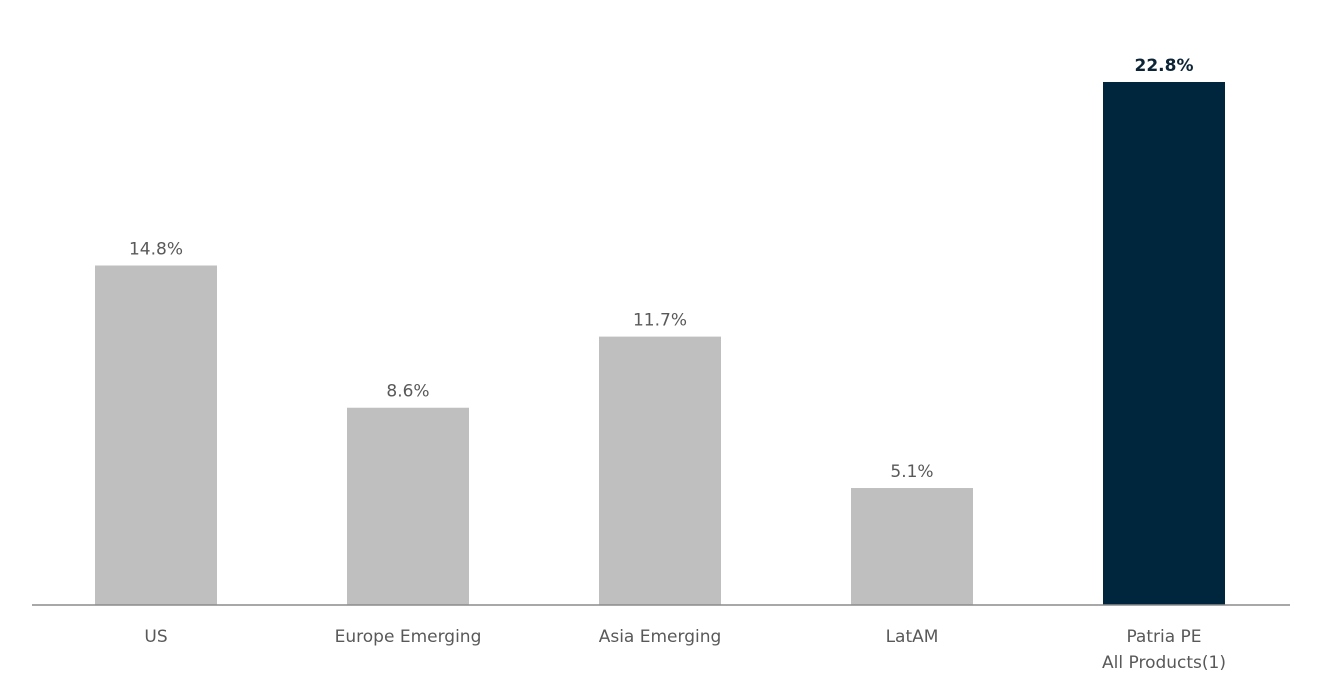  Describe the element at coordinates (155, 637) in the screenshot. I see `category-label-0: US` at that location.